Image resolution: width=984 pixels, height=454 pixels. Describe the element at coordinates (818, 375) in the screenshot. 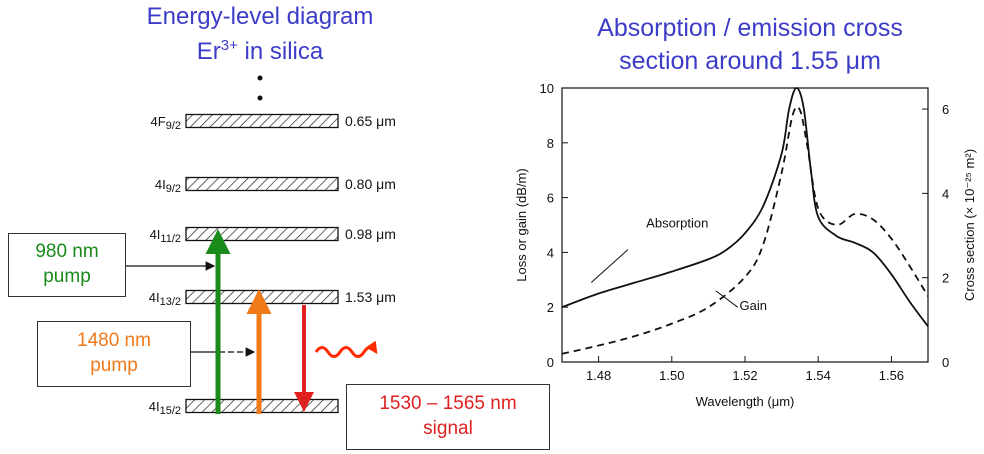

I see `x-tick-label: 1.54` at that location.